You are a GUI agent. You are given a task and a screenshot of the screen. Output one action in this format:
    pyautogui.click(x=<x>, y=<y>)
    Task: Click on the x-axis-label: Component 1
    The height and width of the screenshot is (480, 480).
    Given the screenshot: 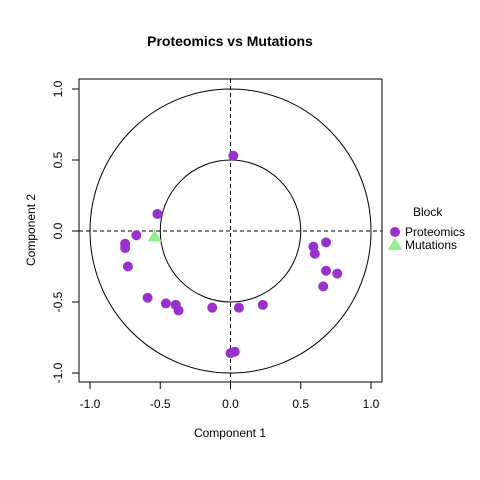 What is the action you would take?
    pyautogui.click(x=230, y=433)
    